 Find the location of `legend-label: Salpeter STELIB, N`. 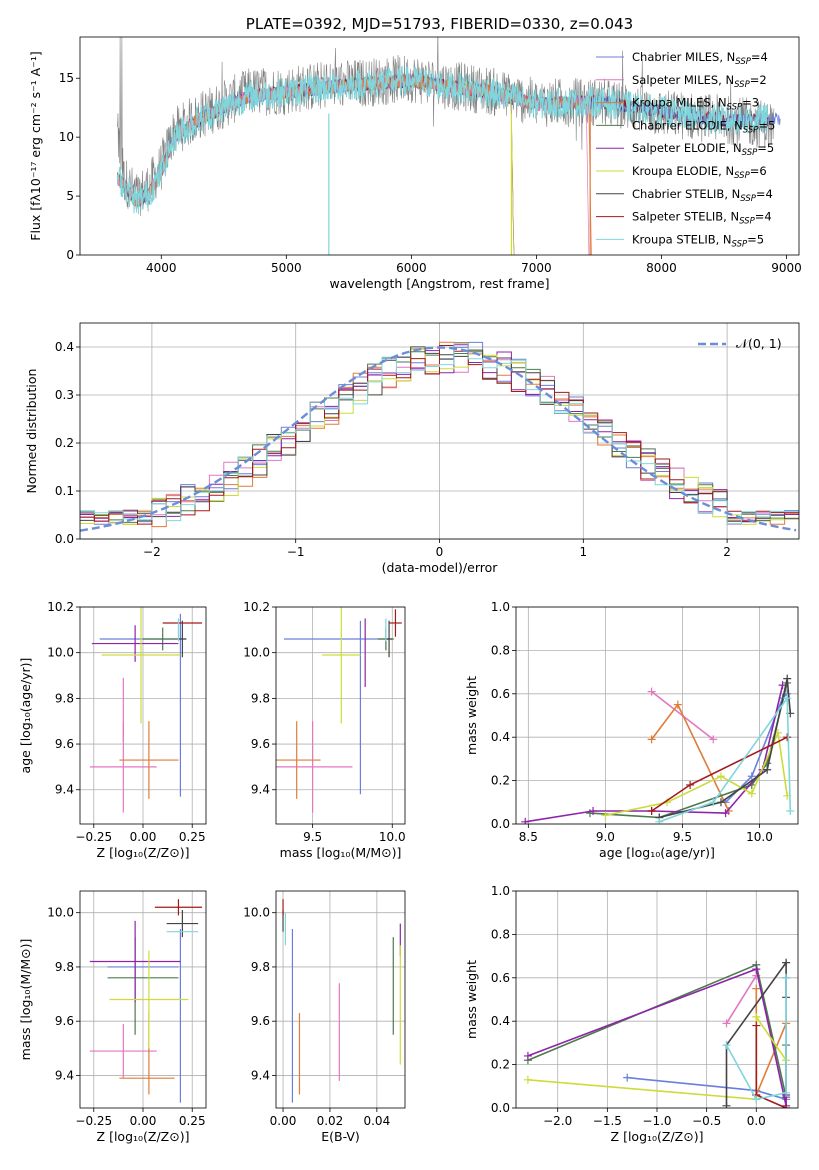

legend-label: Salpeter STELIB, N is located at coordinates (685, 217).